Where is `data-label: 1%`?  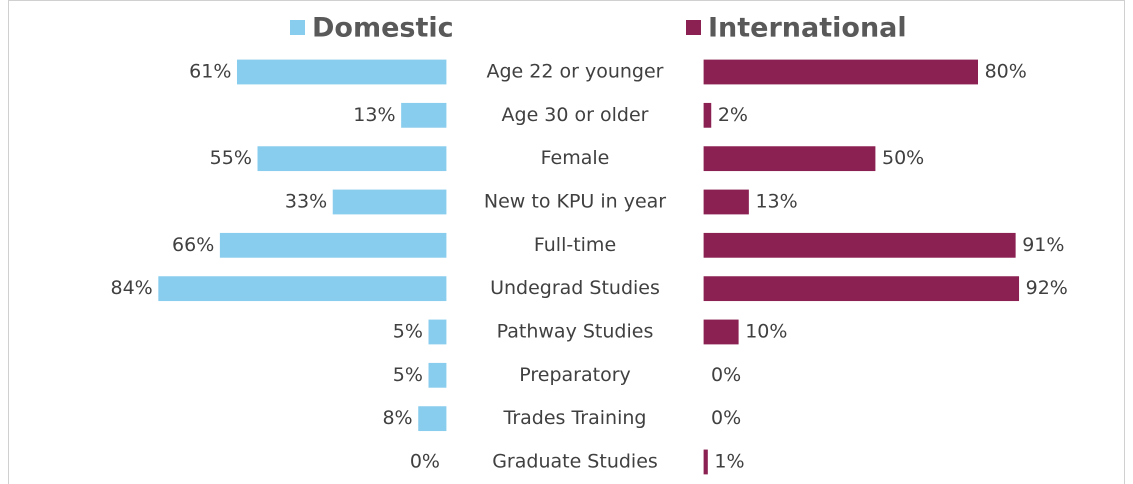 data-label: 1% is located at coordinates (729, 461).